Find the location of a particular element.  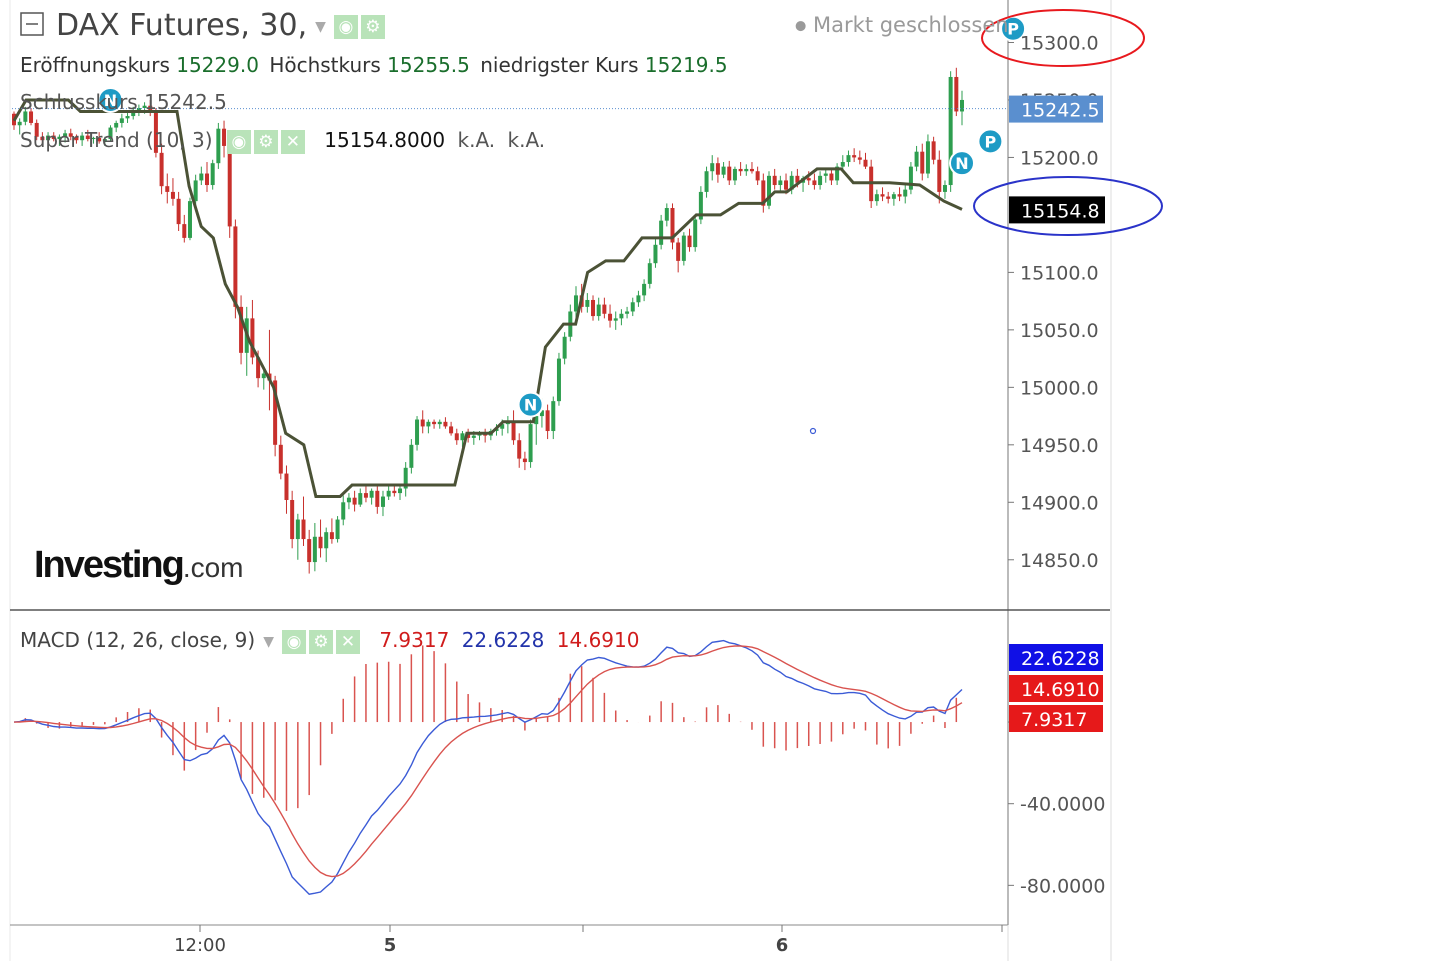

y-tick-label: 15050.0 is located at coordinates (1059, 331).